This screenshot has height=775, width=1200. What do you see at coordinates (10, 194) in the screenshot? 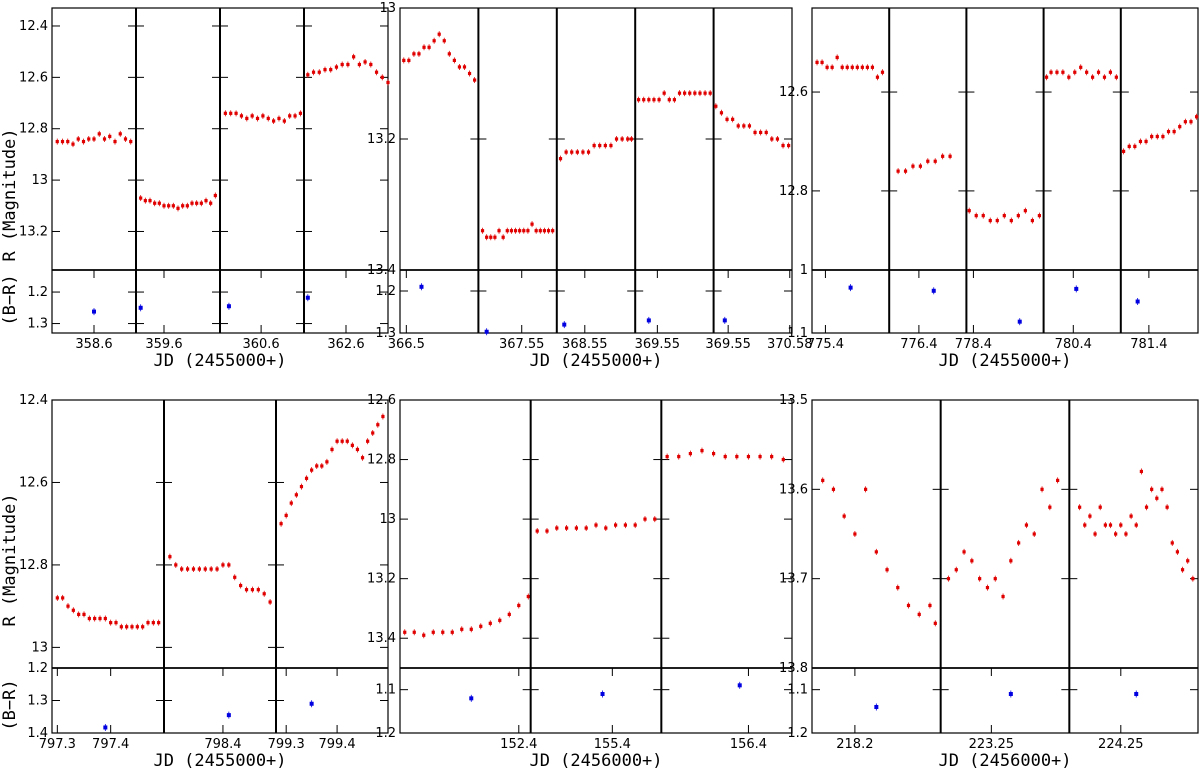
I see `ylabel-magnitude-top: R (Magnitude)` at bounding box center [10, 194].